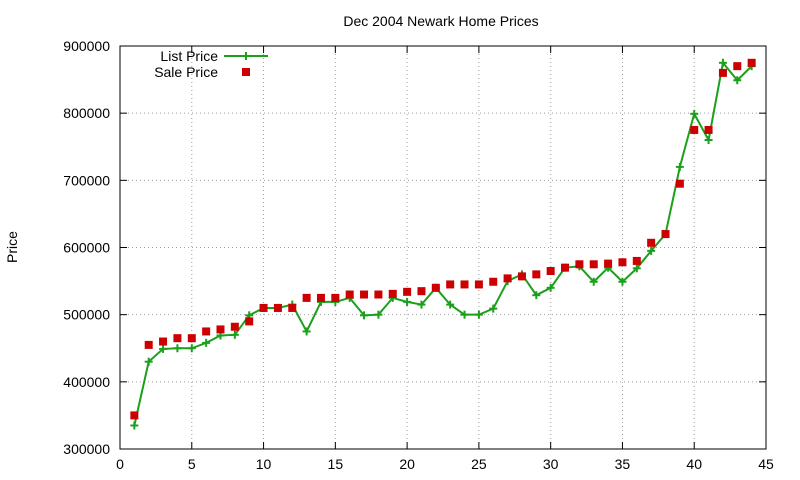  Describe the element at coordinates (86, 46) in the screenshot. I see `y-tick-label: 900000` at that location.